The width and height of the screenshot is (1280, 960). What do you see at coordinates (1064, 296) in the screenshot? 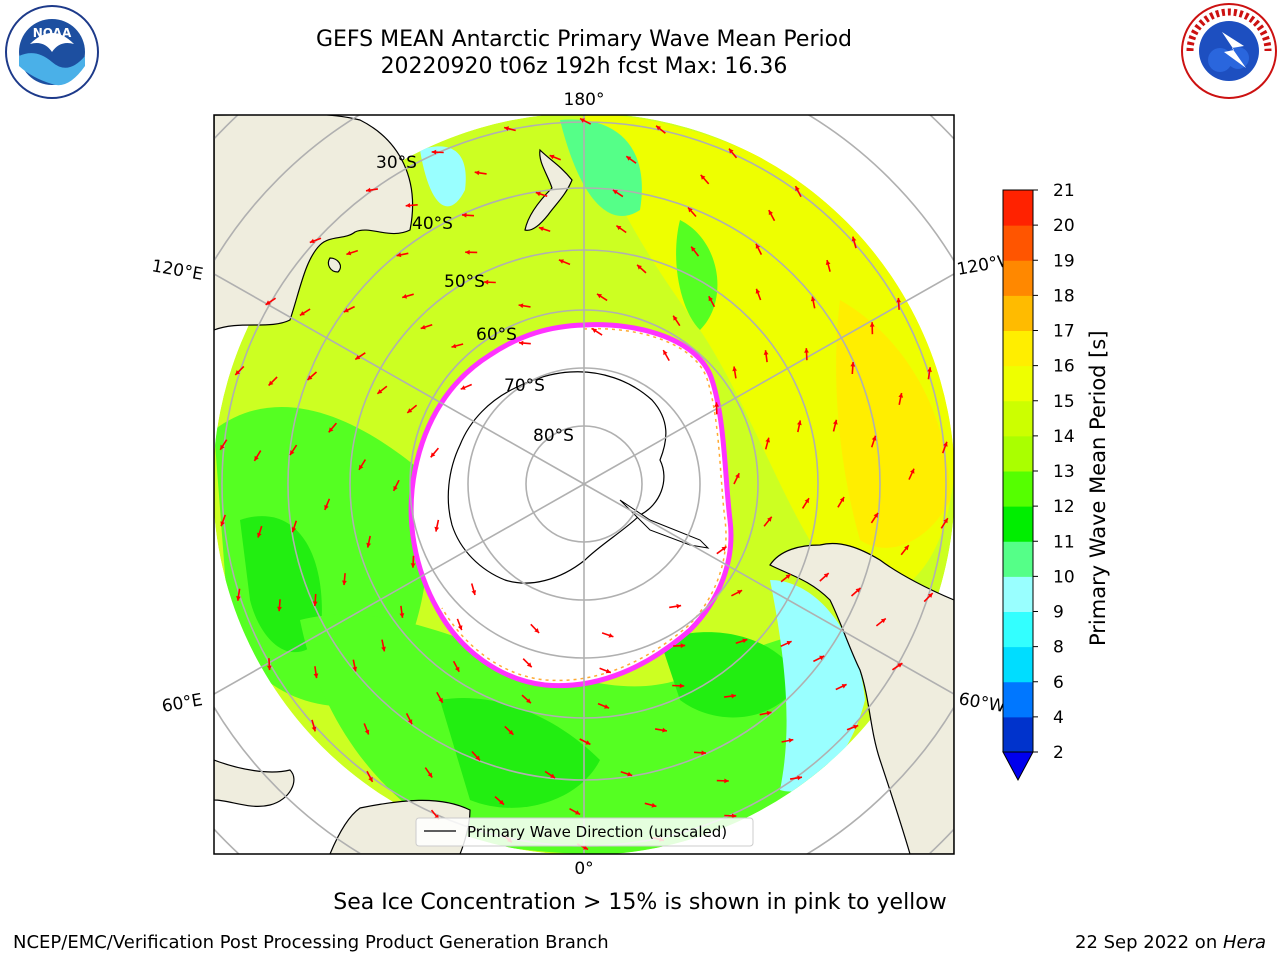
I see `colorbar-tick-label: 18` at bounding box center [1064, 296].